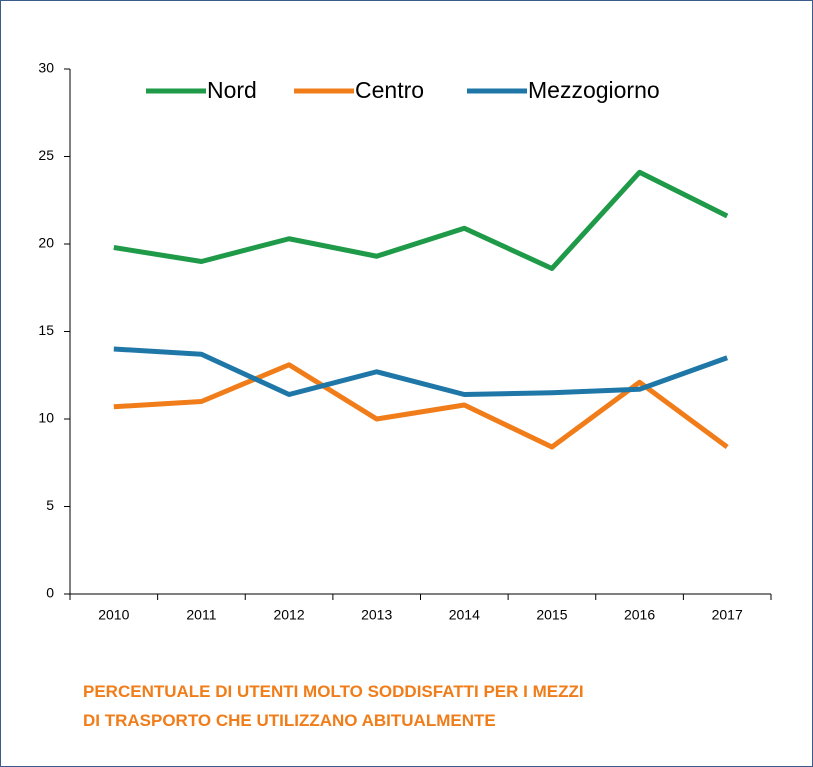 Image resolution: width=813 pixels, height=767 pixels. What do you see at coordinates (232, 90) in the screenshot?
I see `legend-label: Nord` at bounding box center [232, 90].